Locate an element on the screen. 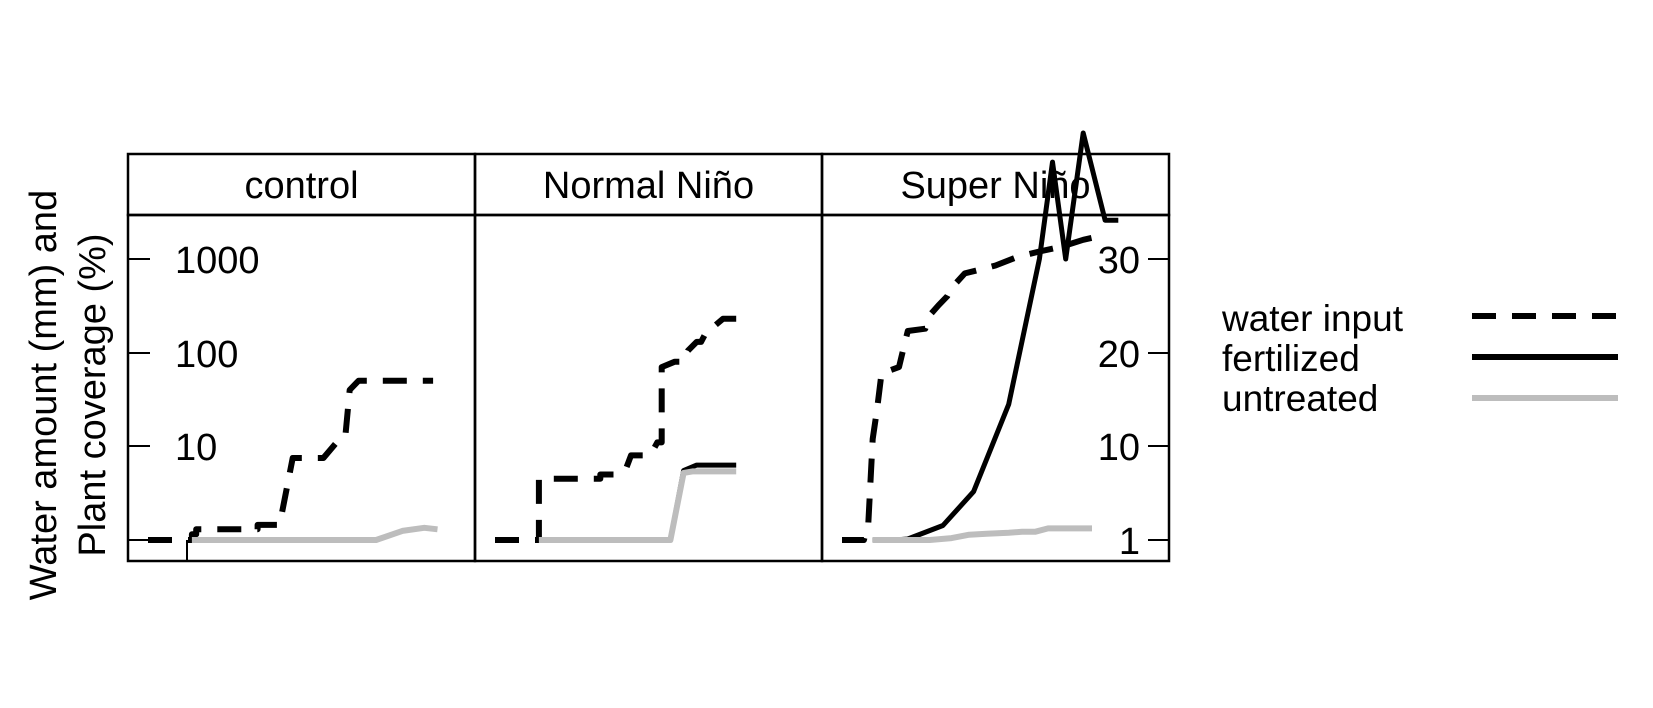  right-tick-label-10: 10 is located at coordinates (1119, 448).